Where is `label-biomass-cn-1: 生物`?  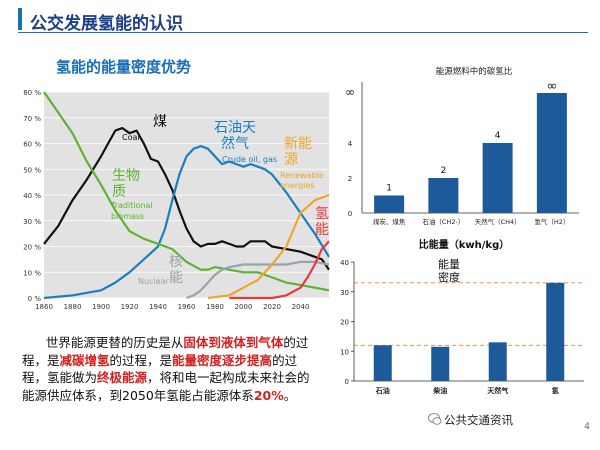 label-biomass-cn-1: 生物 is located at coordinates (126, 176).